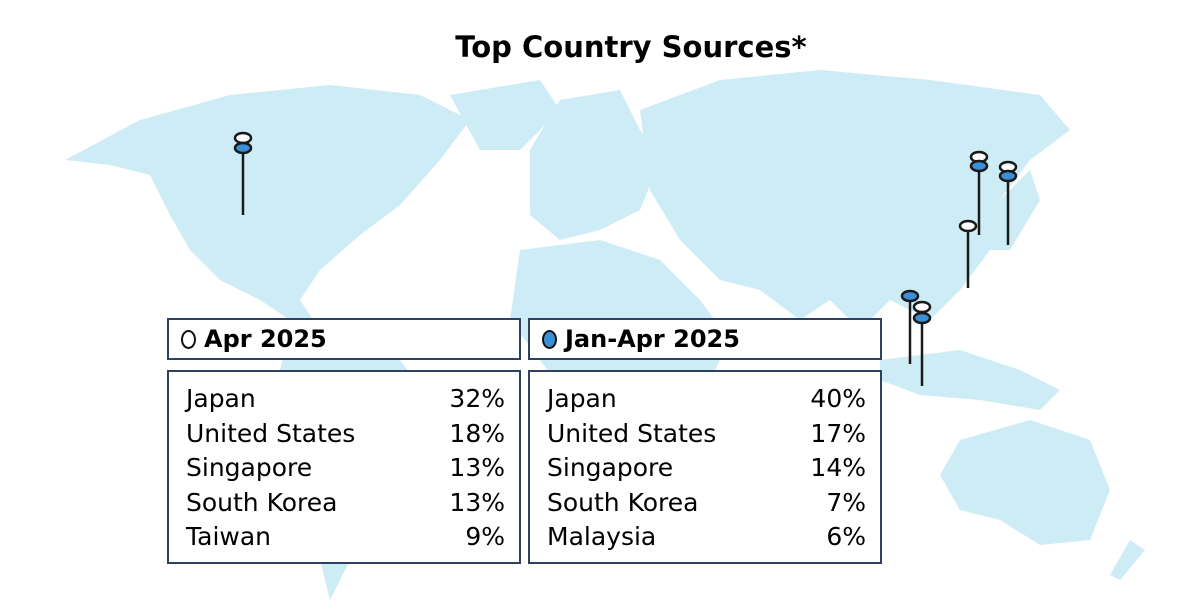  What do you see at coordinates (838, 433) in the screenshot?
I see `share: 17%` at bounding box center [838, 433].